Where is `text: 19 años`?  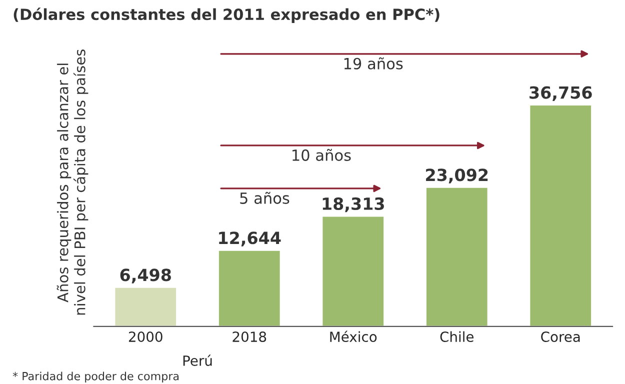
text: 19 años is located at coordinates (373, 63).